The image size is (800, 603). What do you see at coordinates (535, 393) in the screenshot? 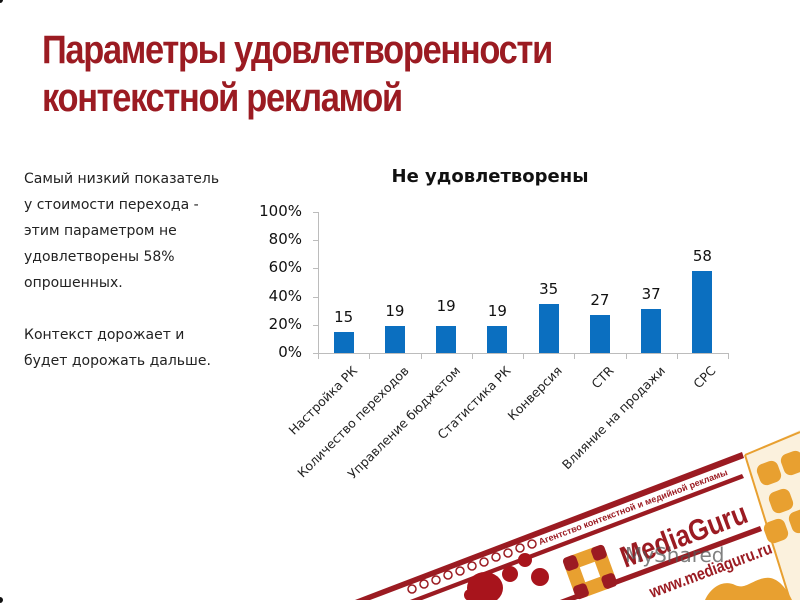
I see `category-label: Конверсия` at bounding box center [535, 393].